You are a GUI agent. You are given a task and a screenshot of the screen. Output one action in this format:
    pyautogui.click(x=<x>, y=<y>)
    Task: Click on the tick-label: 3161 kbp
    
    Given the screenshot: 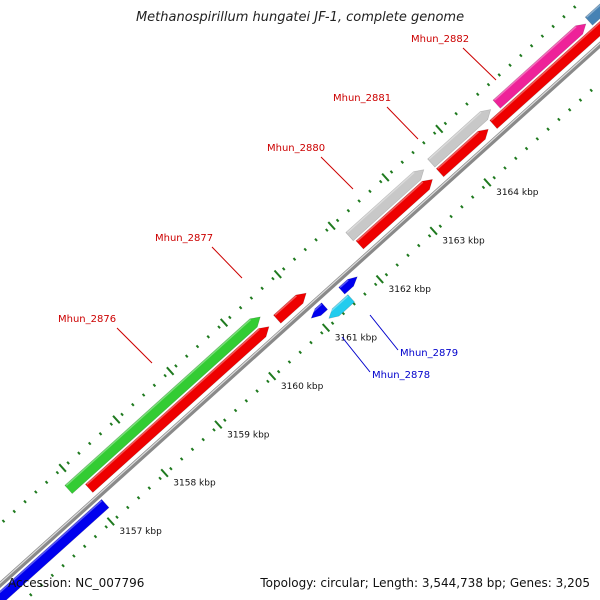 What is the action you would take?
    pyautogui.click(x=356, y=338)
    